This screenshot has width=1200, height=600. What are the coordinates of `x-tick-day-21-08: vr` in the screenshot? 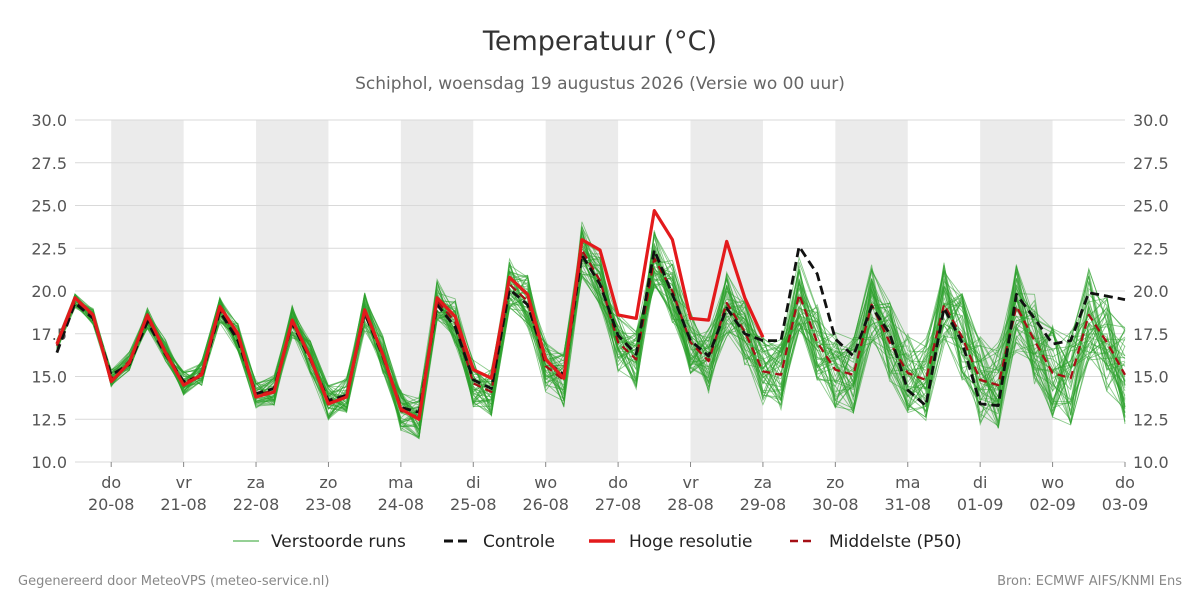 It's located at (184, 482).